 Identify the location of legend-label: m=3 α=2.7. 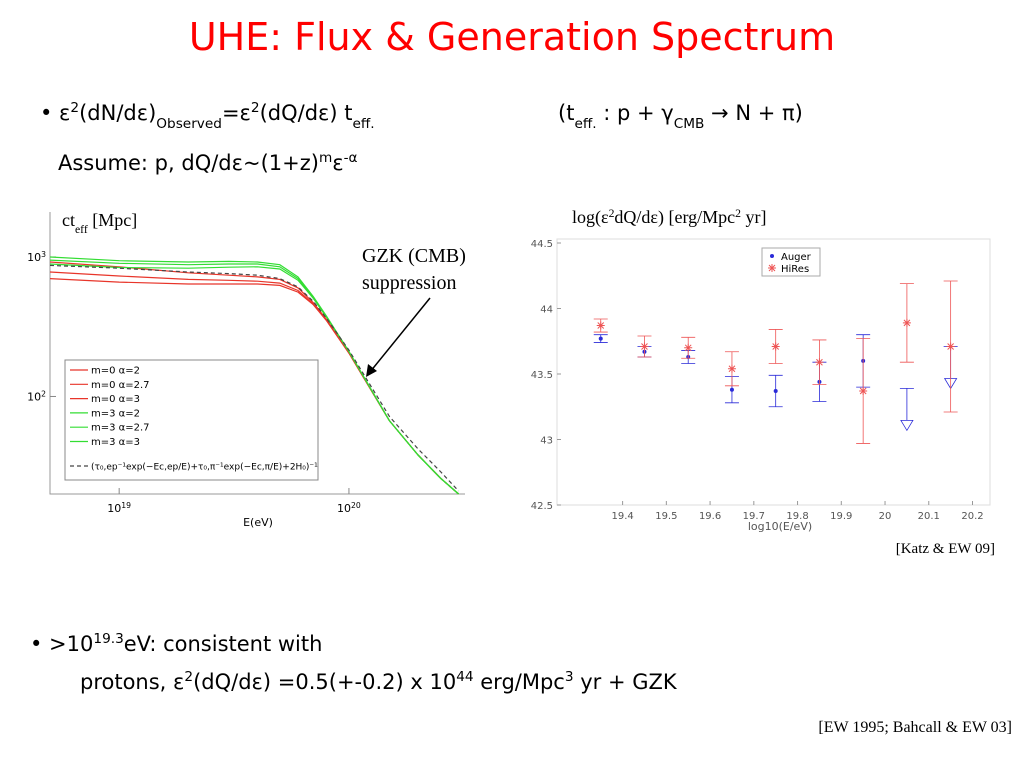
(120, 428).